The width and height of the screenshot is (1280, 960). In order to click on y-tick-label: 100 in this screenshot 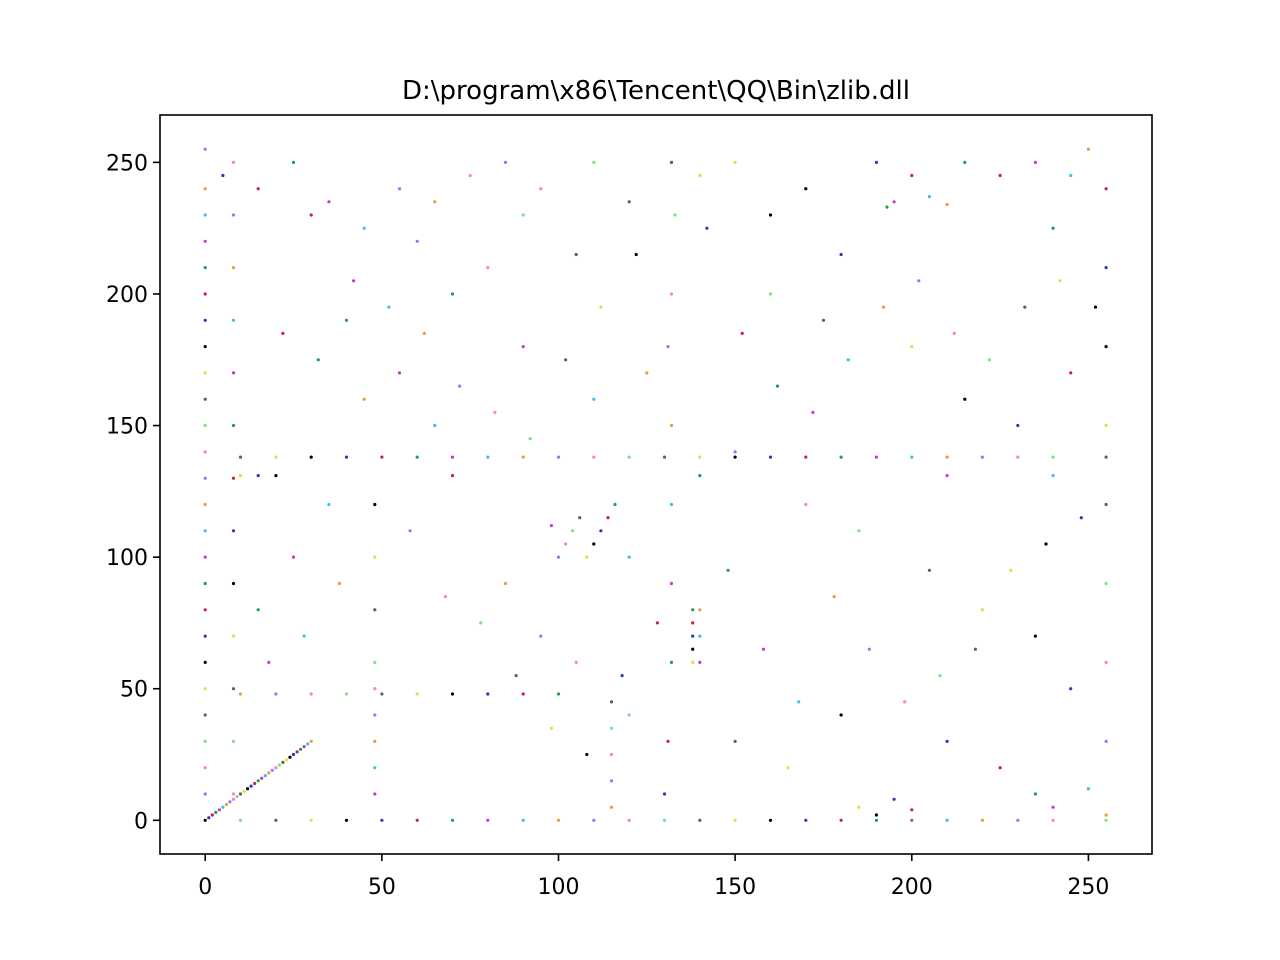, I will do `click(127, 558)`.